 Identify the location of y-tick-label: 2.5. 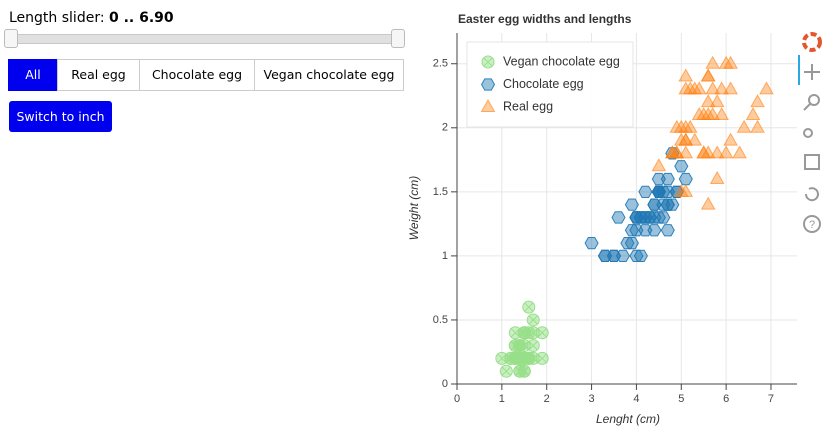
(440, 64).